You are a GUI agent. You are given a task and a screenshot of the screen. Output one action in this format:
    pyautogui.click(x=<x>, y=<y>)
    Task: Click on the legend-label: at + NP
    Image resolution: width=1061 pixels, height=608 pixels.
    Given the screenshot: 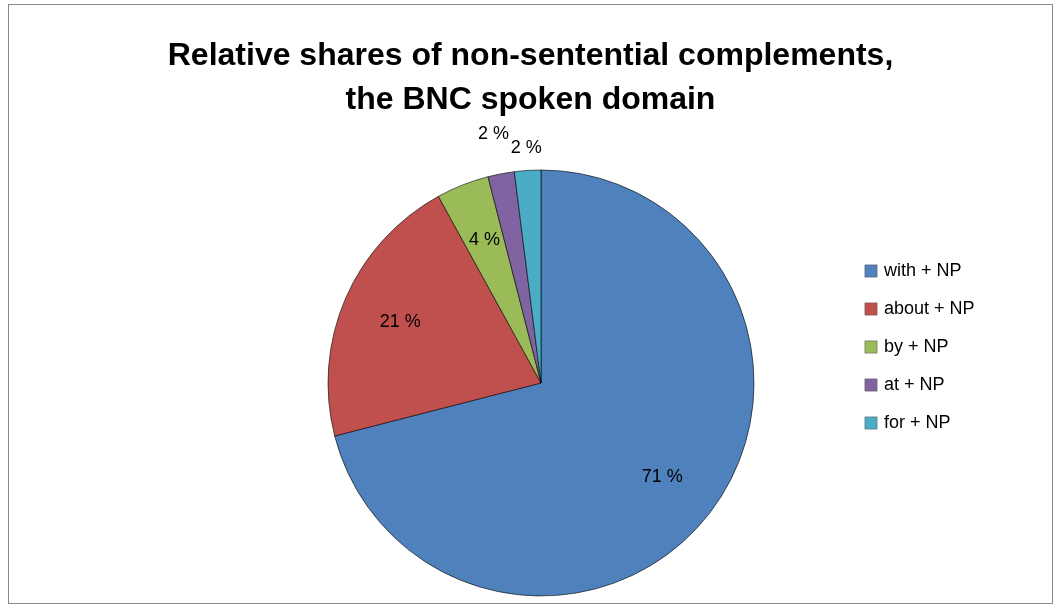 What is the action you would take?
    pyautogui.click(x=914, y=384)
    